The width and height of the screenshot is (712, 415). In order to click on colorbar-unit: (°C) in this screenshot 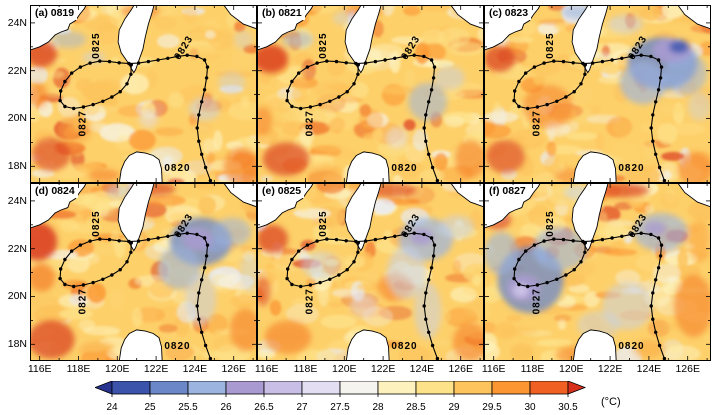, I will do `click(611, 402)`.